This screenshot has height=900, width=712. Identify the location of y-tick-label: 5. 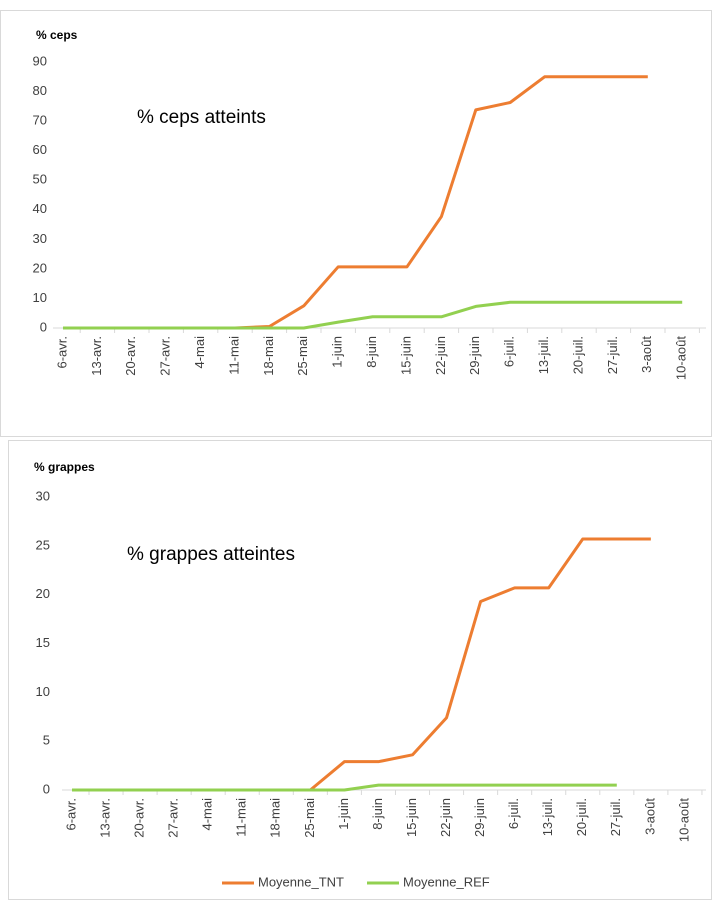
(46, 740).